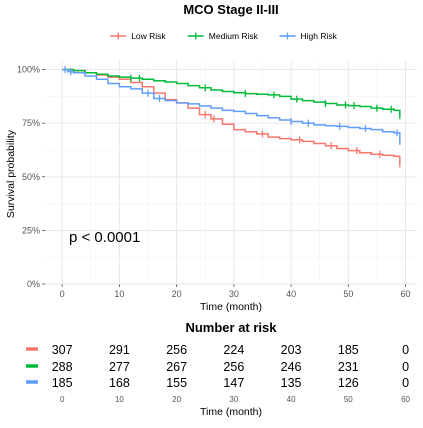  I want to click on x-tick-label: 40, so click(291, 294).